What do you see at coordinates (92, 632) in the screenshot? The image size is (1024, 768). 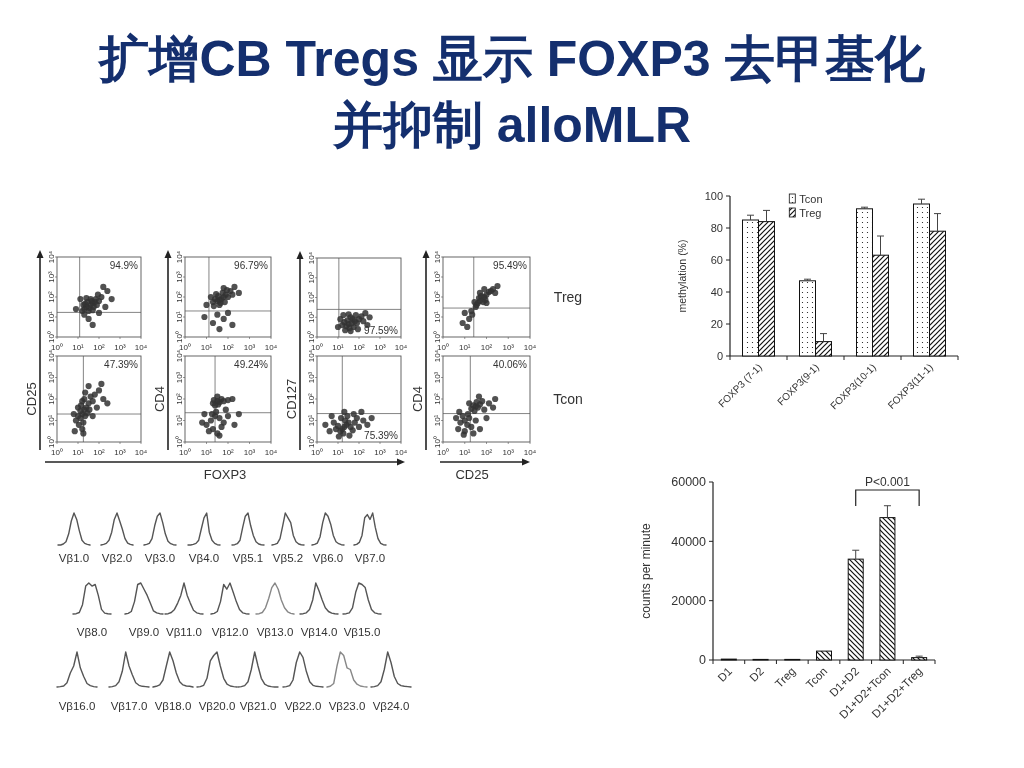 I see `x-axis-title: Vβ8.0` at bounding box center [92, 632].